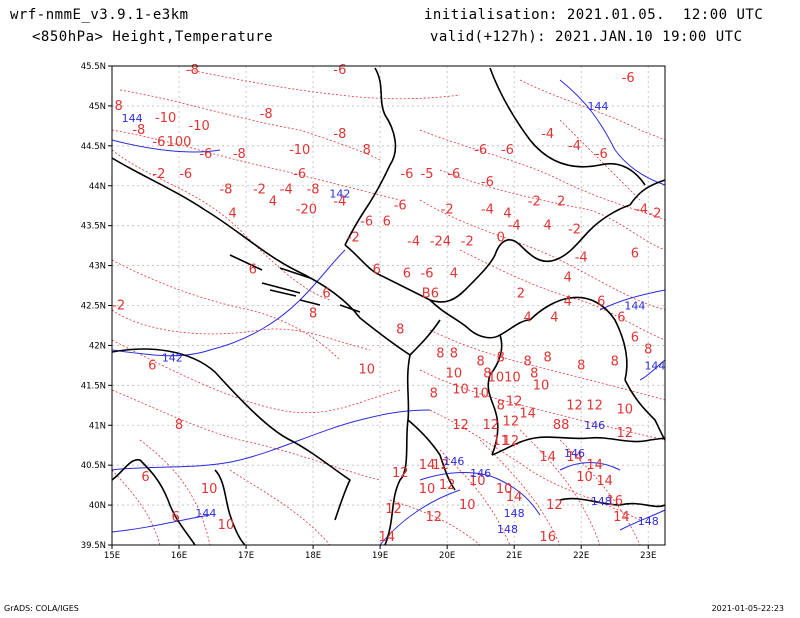 The height and width of the screenshot is (618, 800). What do you see at coordinates (97, 346) in the screenshot?
I see `y-tick-label: 42N` at bounding box center [97, 346].